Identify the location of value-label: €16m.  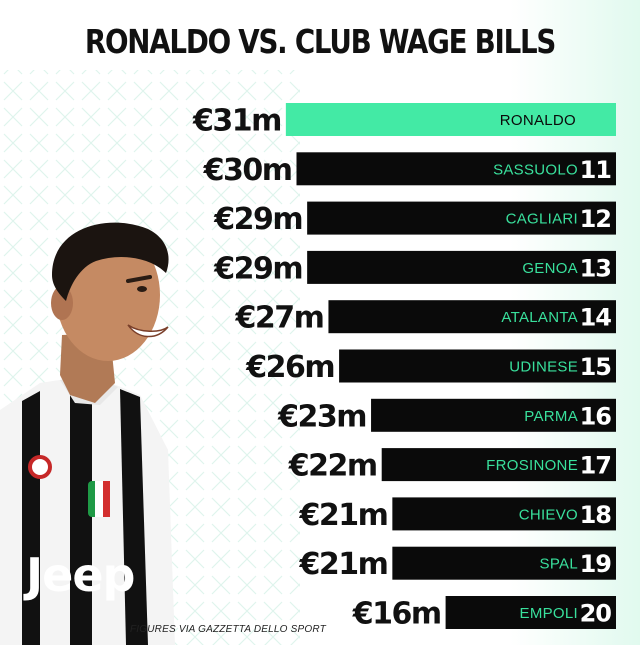
(396, 614).